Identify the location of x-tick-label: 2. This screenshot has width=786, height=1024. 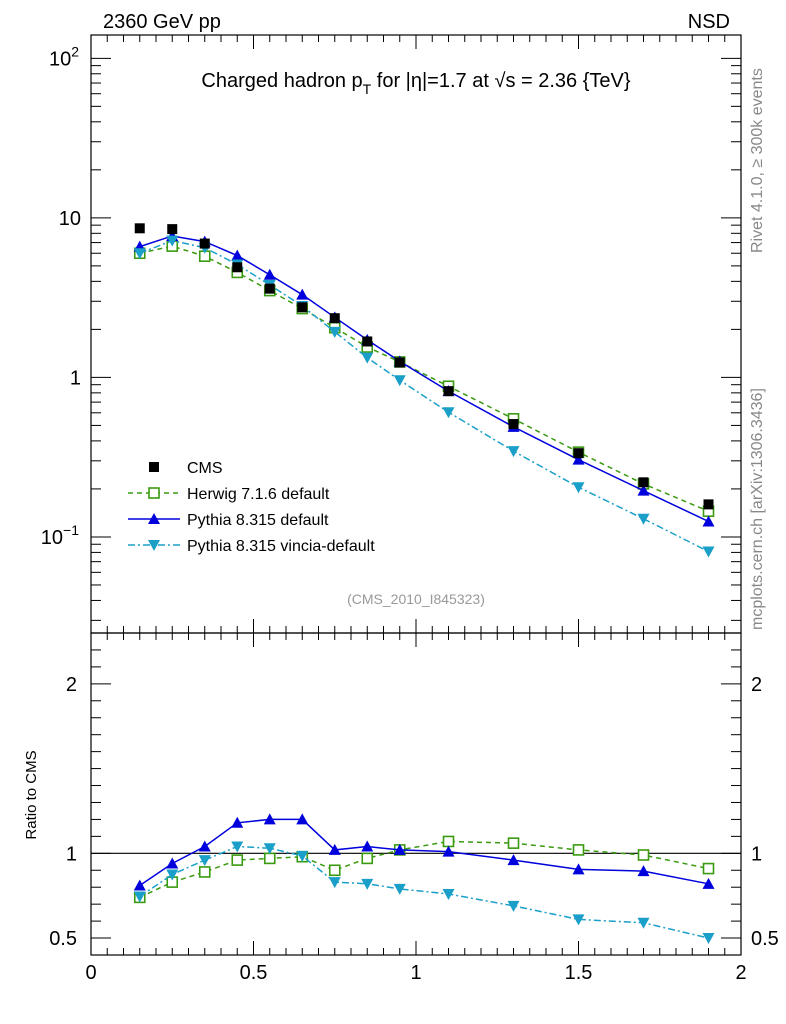
(740, 973).